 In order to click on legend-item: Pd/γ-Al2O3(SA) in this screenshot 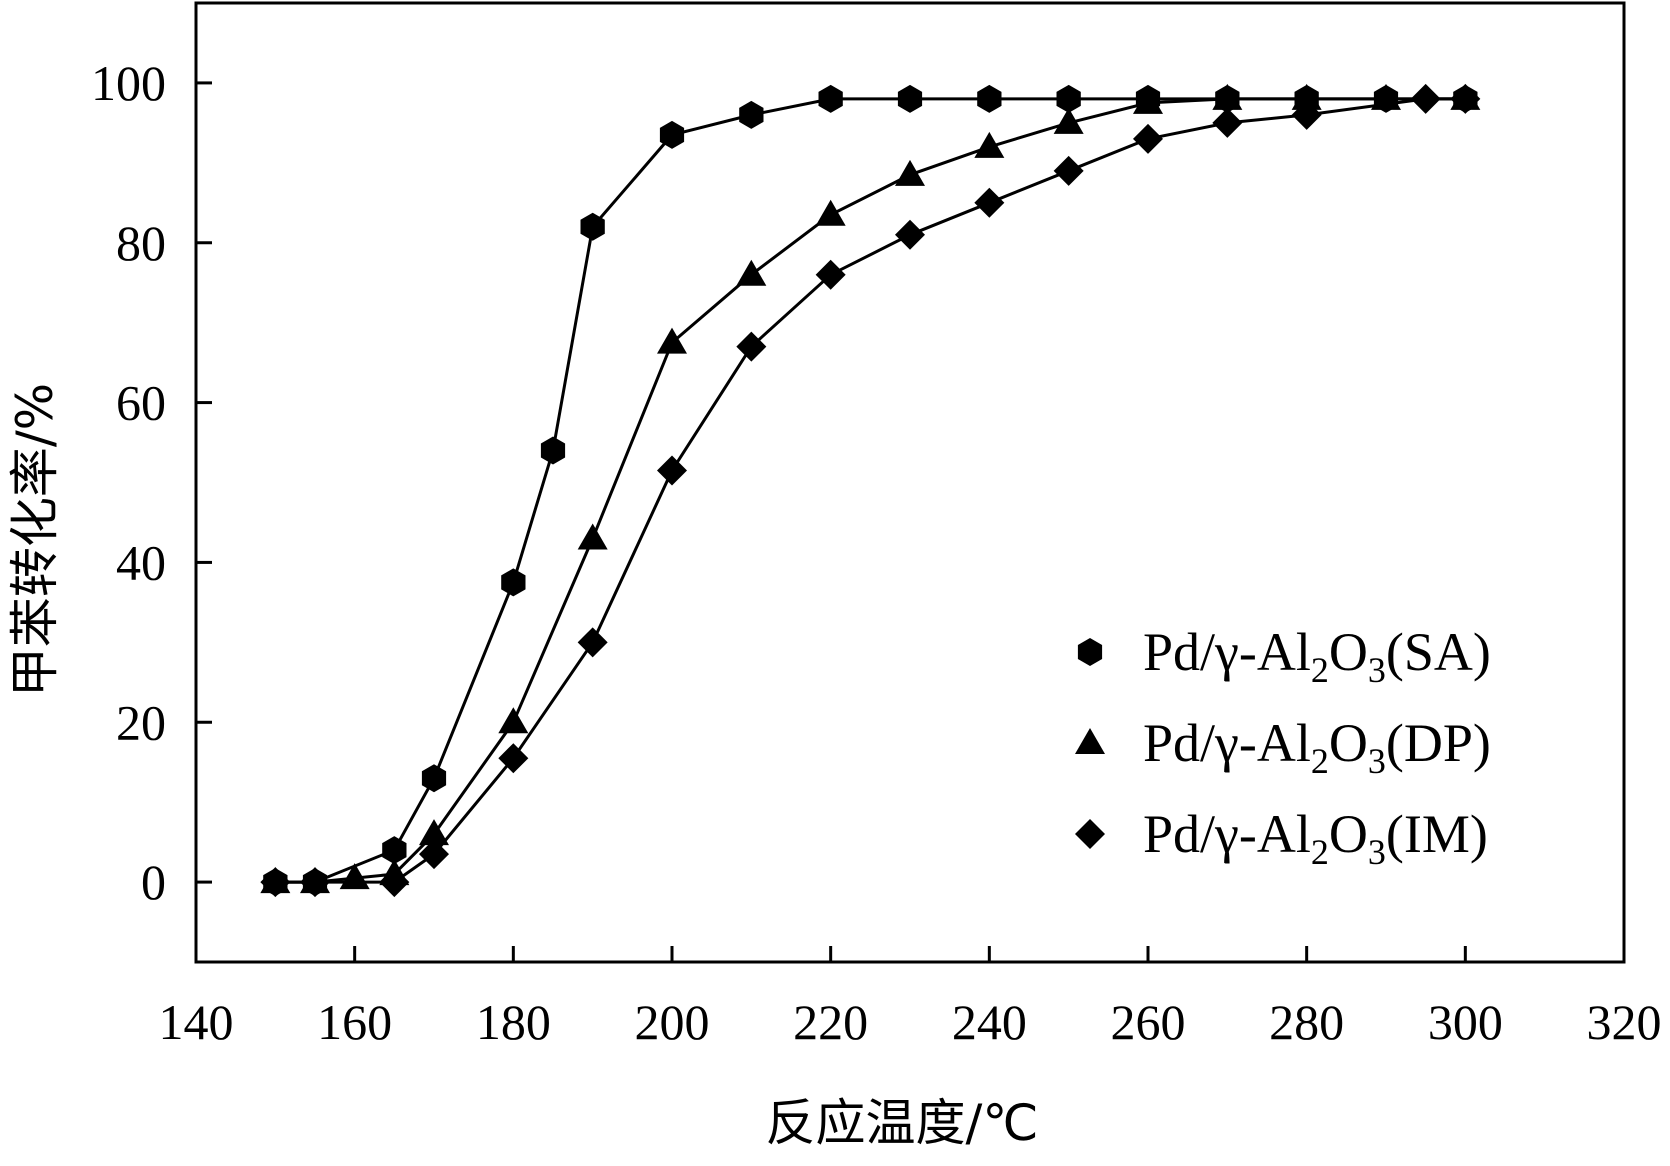, I will do `click(1284, 656)`.